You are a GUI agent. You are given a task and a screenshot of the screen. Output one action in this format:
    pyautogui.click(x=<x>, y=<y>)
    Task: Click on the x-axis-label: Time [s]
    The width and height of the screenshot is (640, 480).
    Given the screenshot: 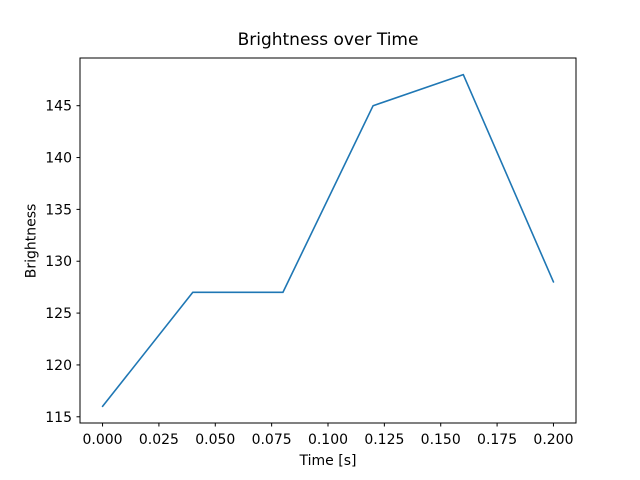 What is the action you would take?
    pyautogui.click(x=328, y=461)
    